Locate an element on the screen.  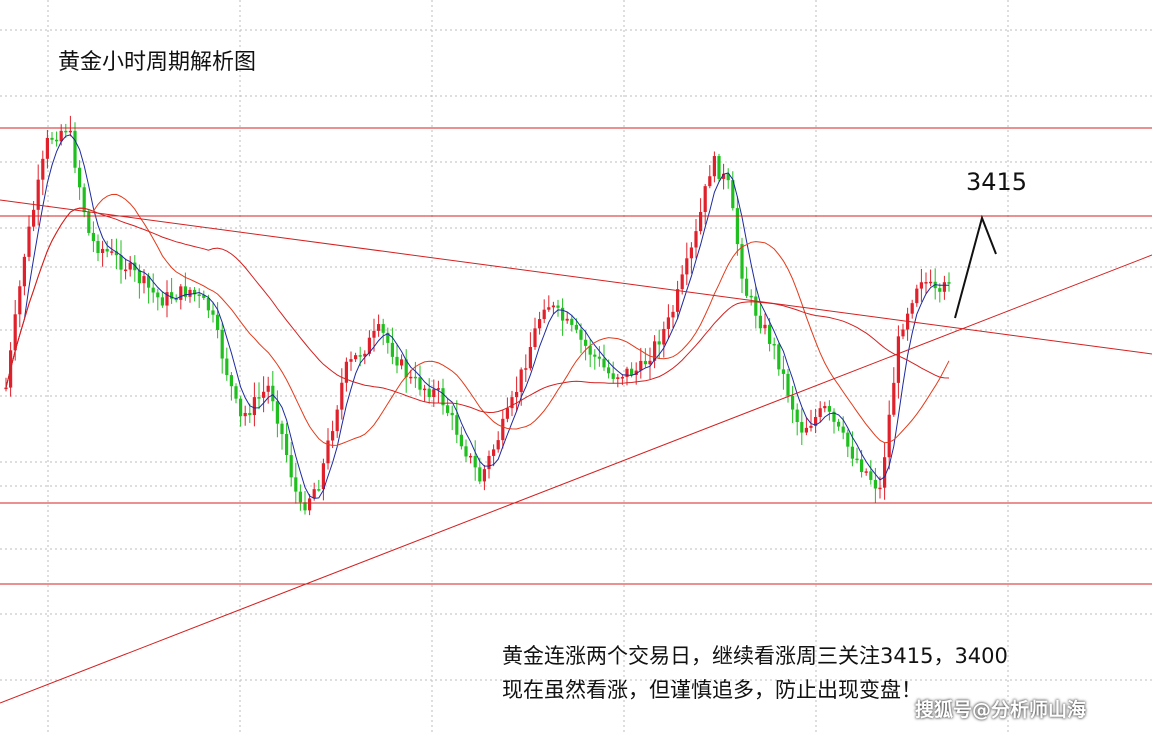
projection-arrow is located at coordinates (975, 266).